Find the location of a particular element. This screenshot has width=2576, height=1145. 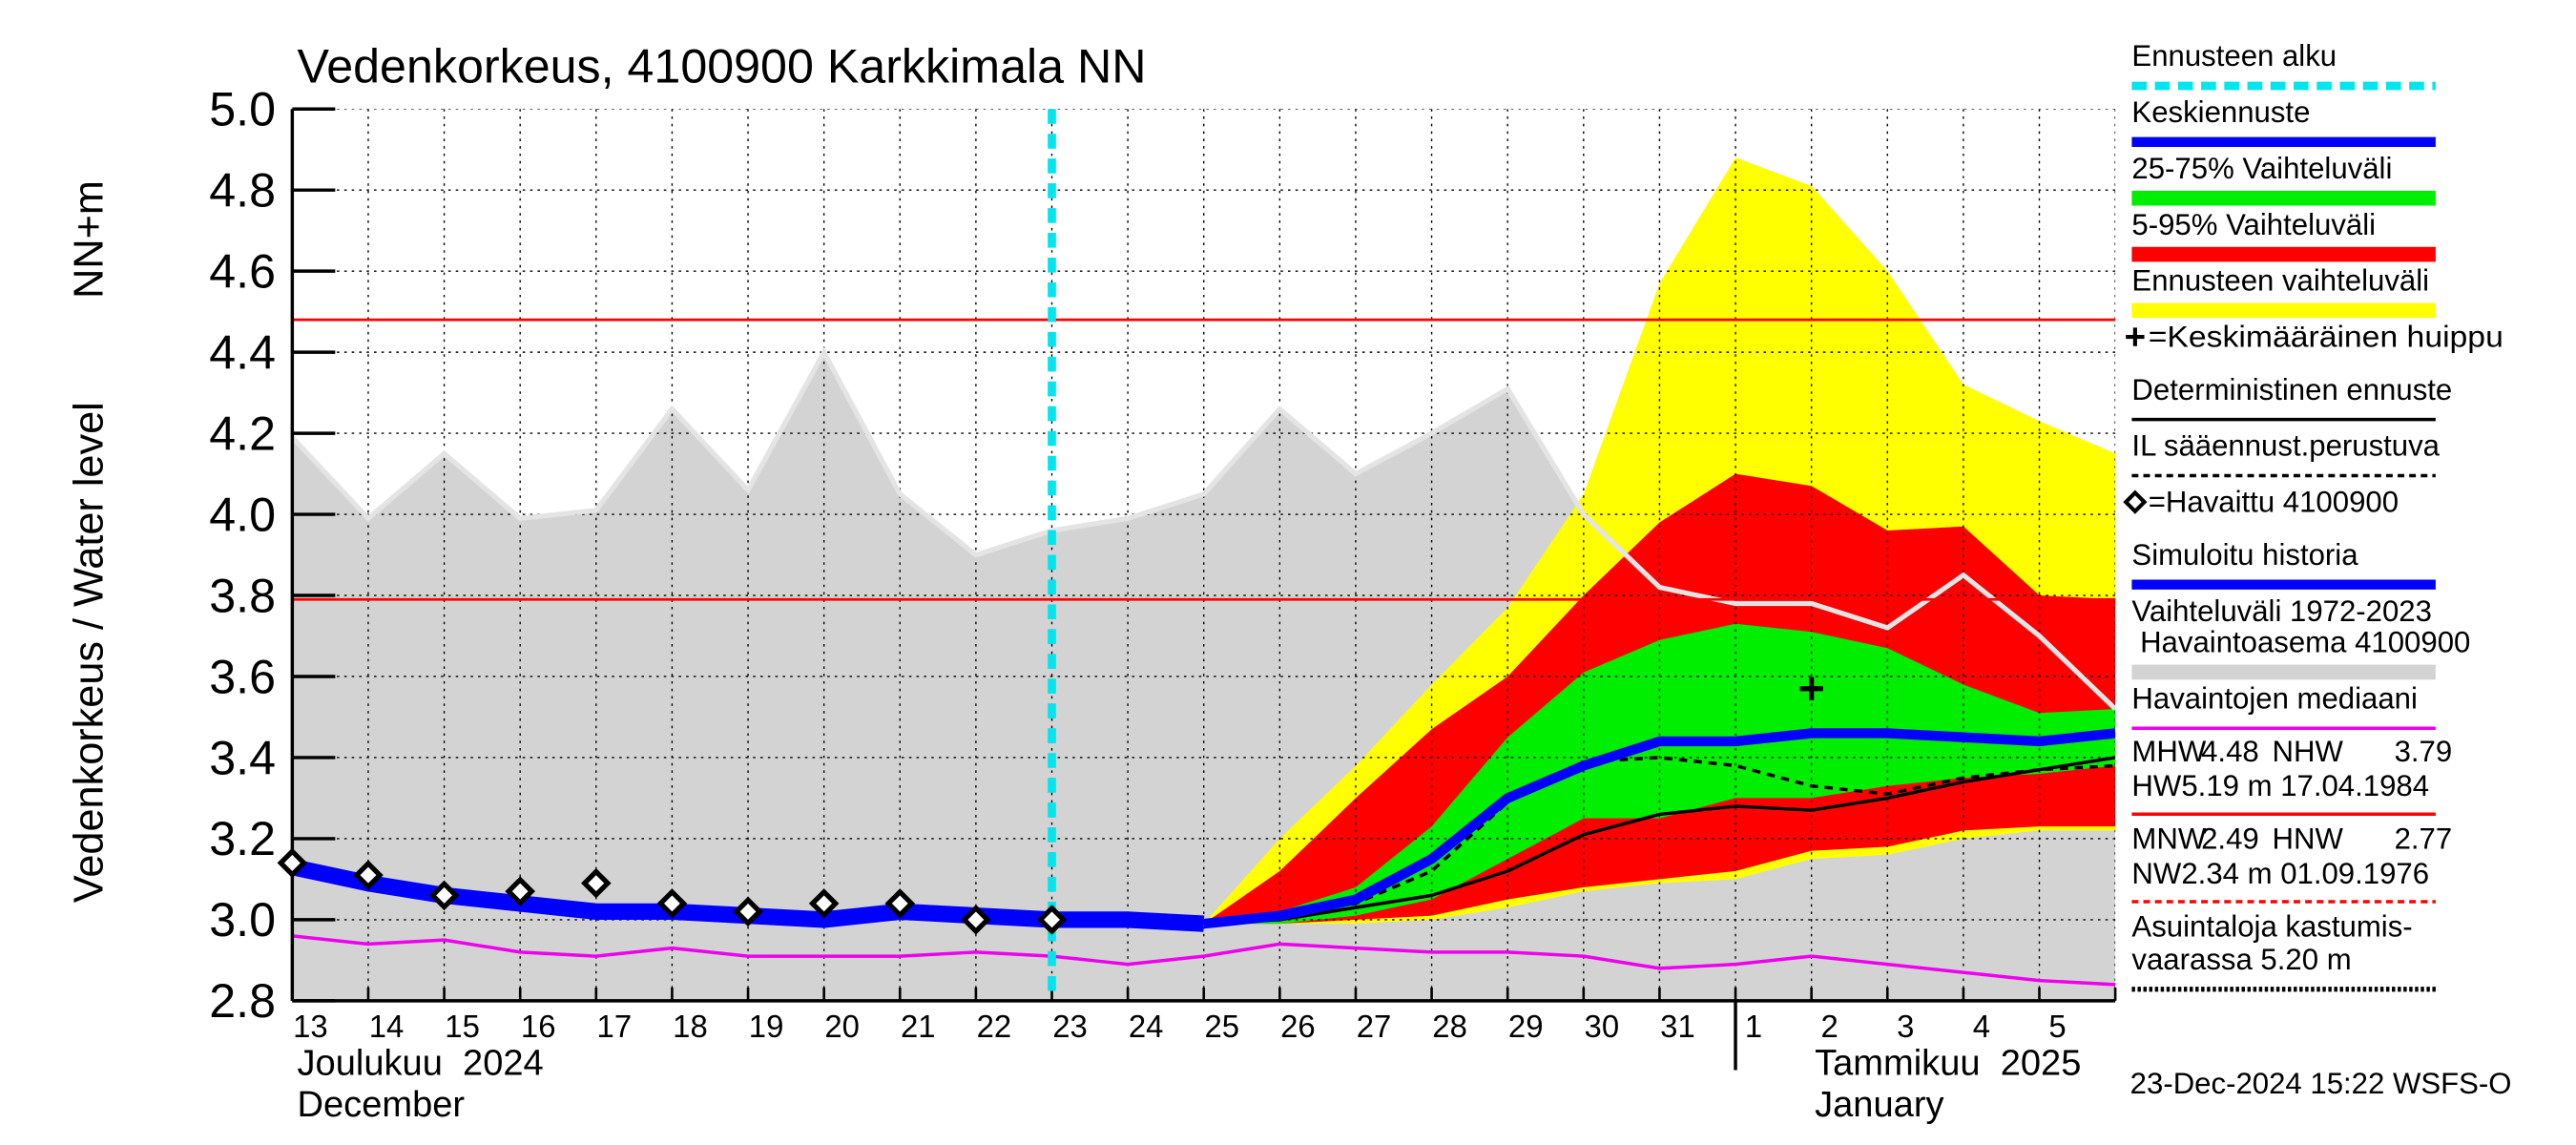

stat-label: MNW is located at coordinates (2168, 839).